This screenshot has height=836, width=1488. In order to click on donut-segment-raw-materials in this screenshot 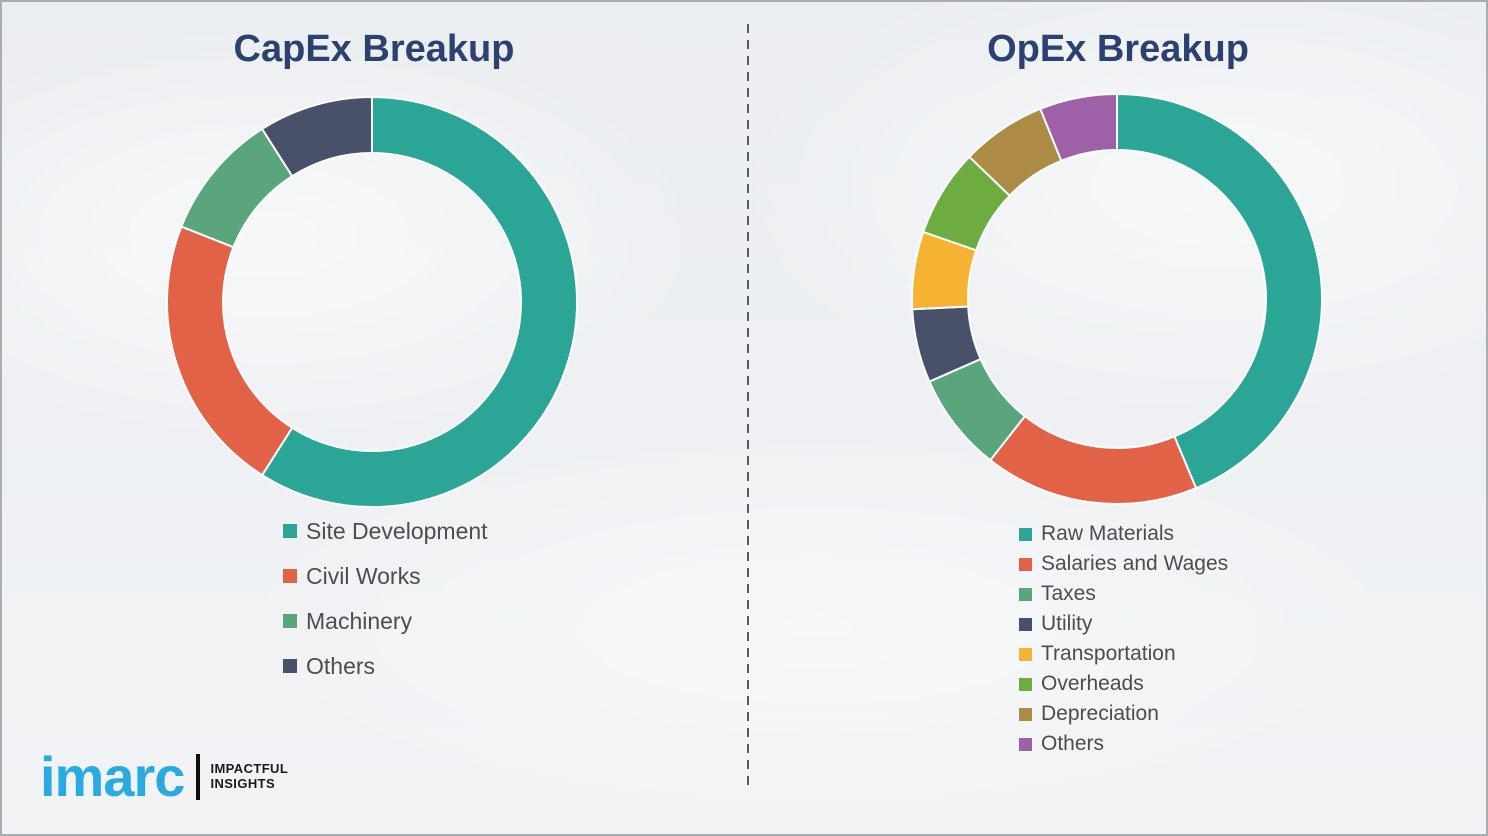, I will do `click(1219, 291)`.